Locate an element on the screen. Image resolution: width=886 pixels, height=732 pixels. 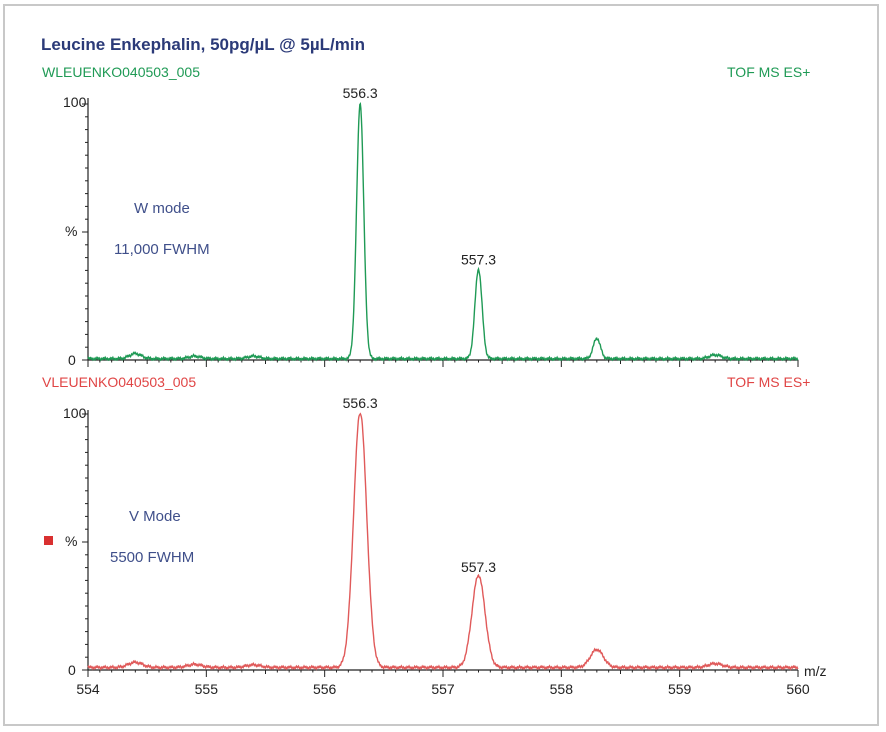
top-scan-label: TOF MS ES+ is located at coordinates (769, 72).